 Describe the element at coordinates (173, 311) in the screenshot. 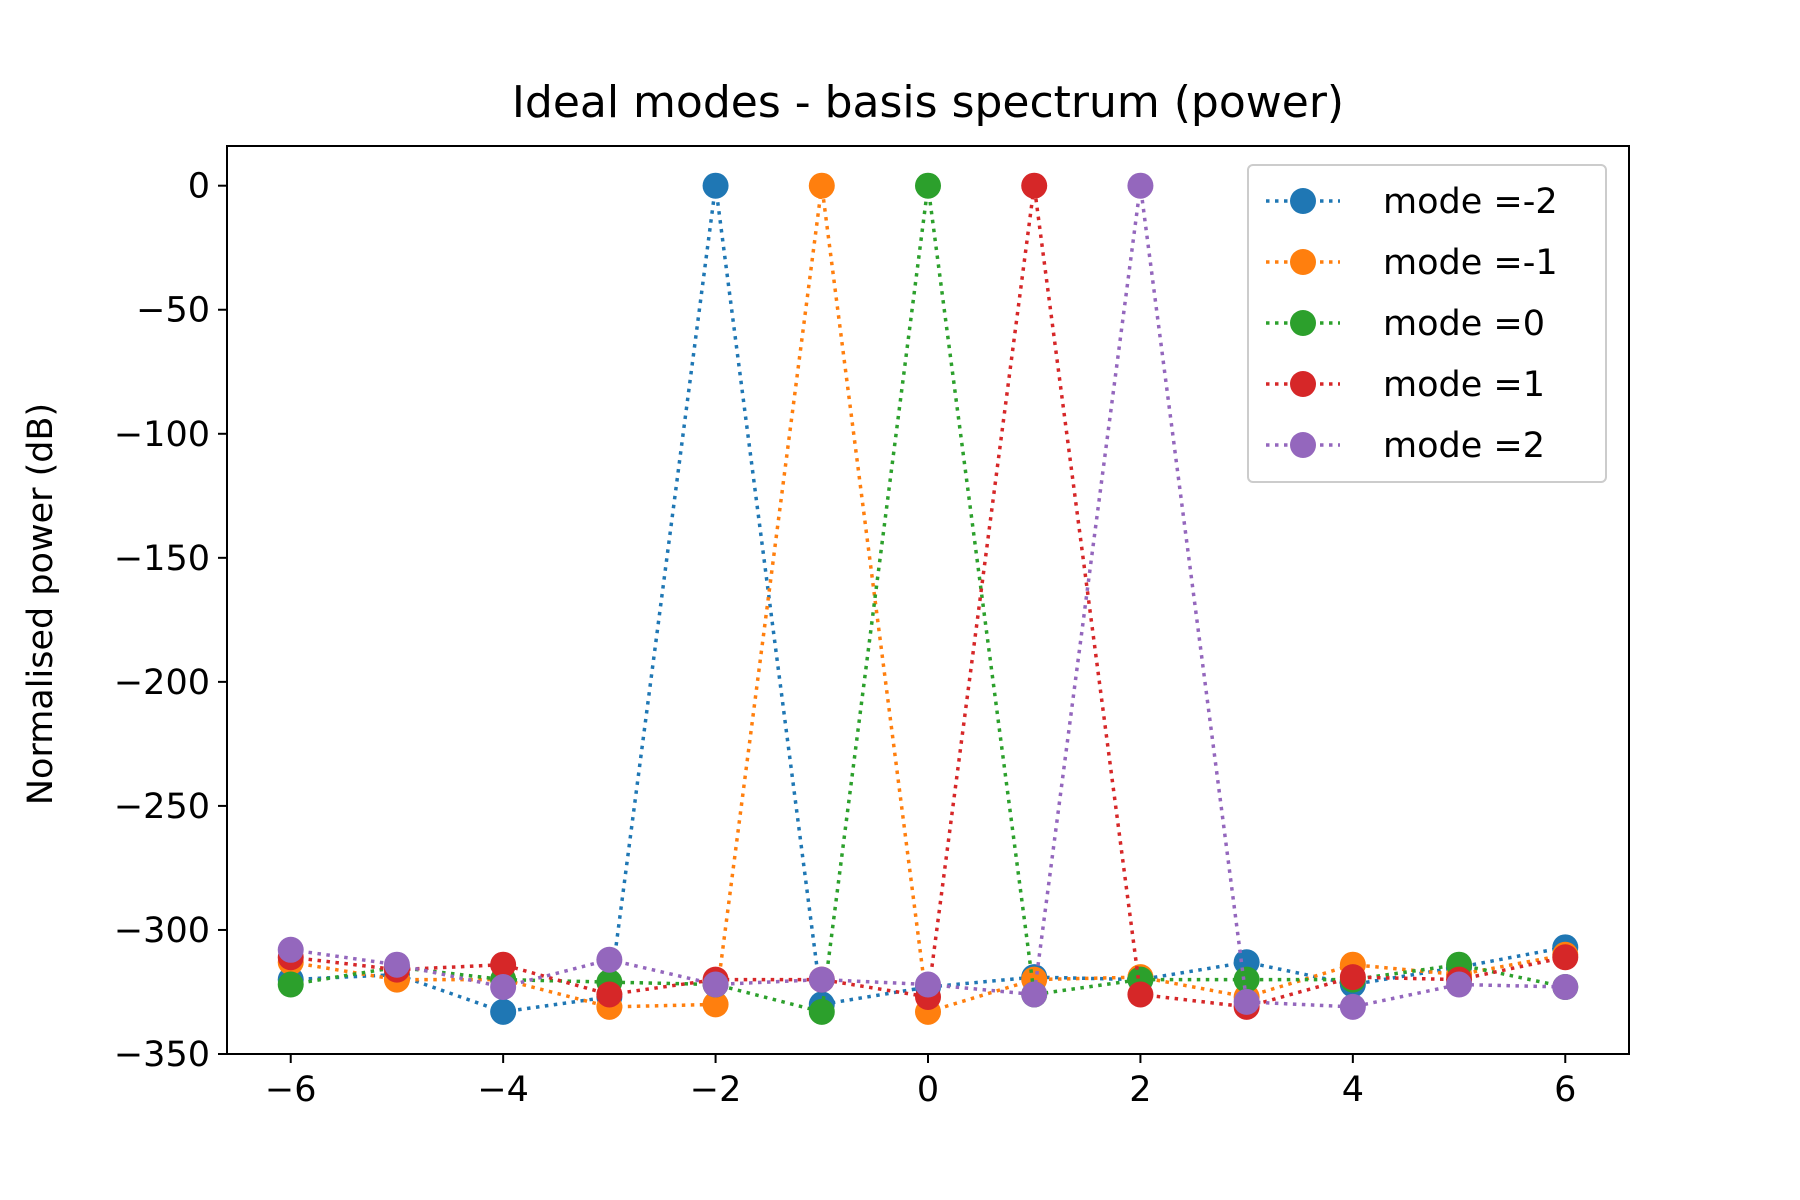

I see `y-tick-label: −50` at that location.